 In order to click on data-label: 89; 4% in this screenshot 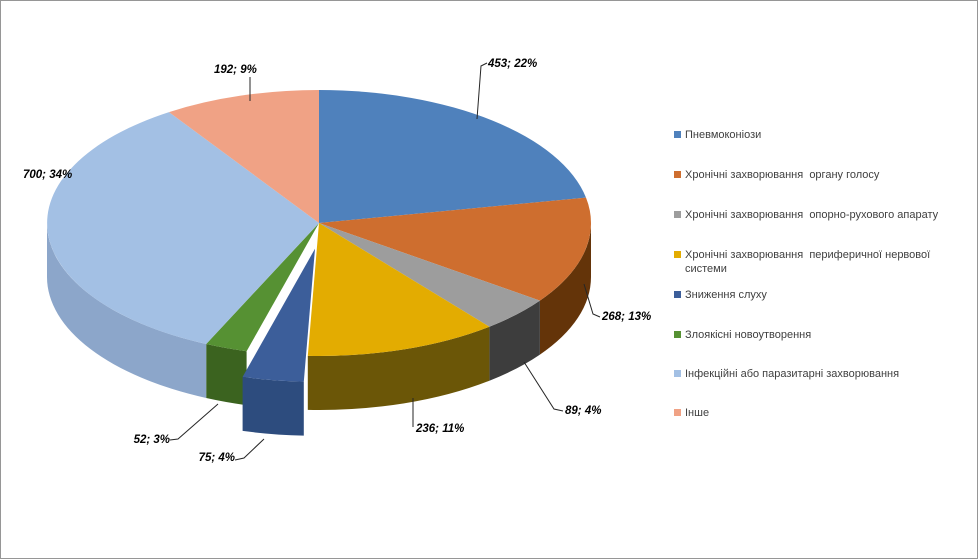, I will do `click(583, 411)`.